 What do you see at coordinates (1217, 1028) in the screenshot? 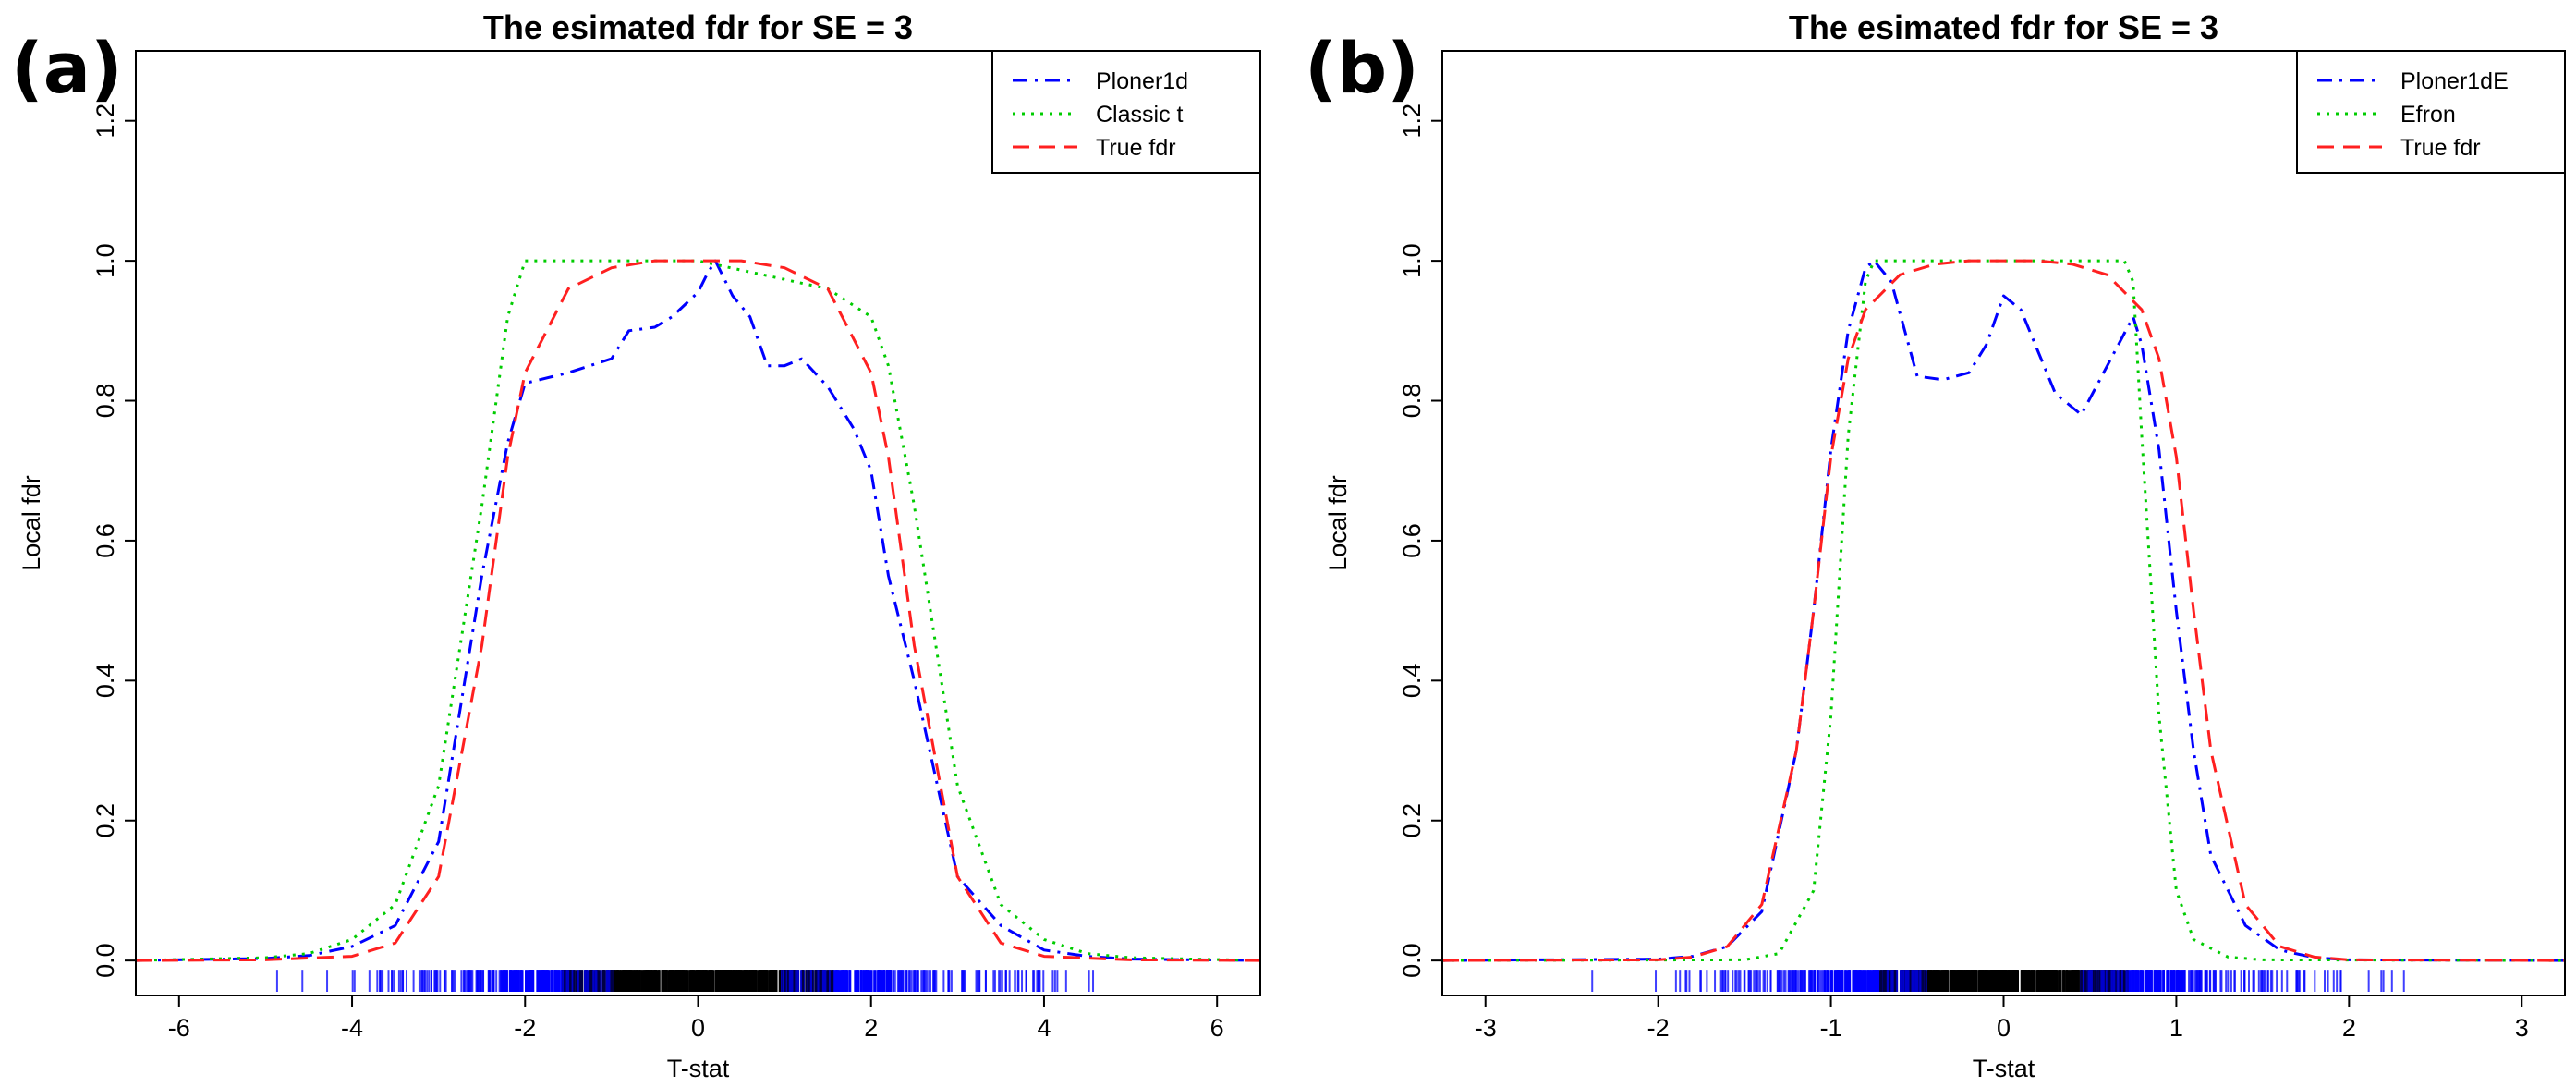
I see `x-tick-label: 6` at bounding box center [1217, 1028].